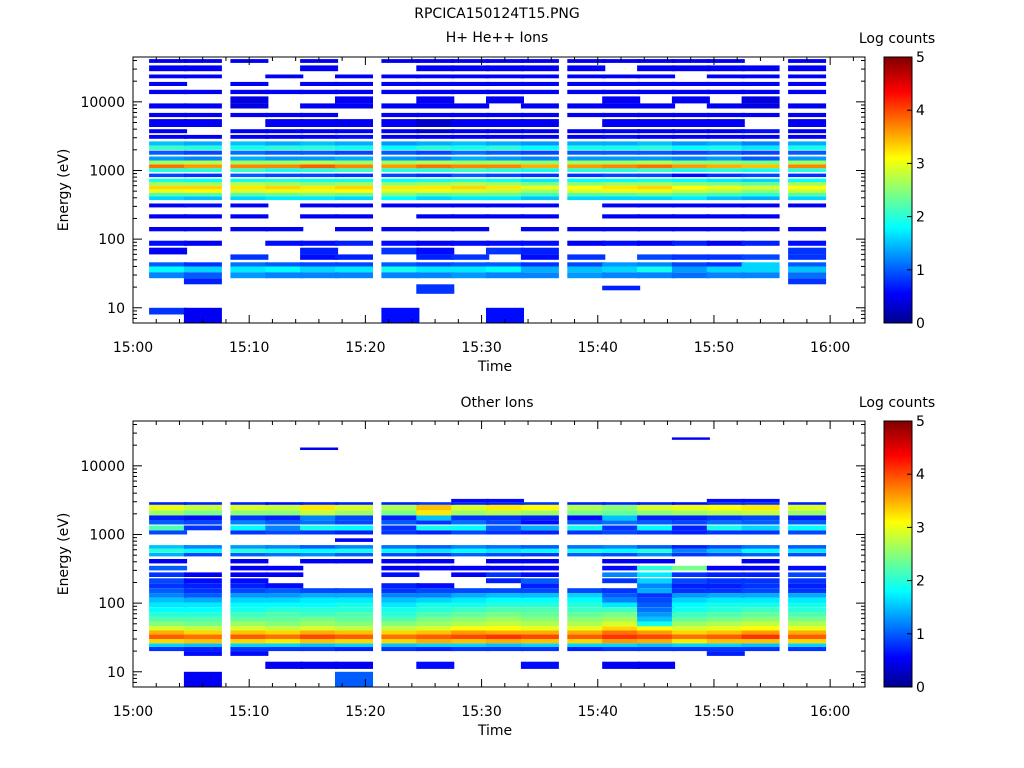 The width and height of the screenshot is (1024, 768). What do you see at coordinates (916, 191) in the screenshot?
I see `colorbar-ticks: 0 1 2 3 4 5` at bounding box center [916, 191].